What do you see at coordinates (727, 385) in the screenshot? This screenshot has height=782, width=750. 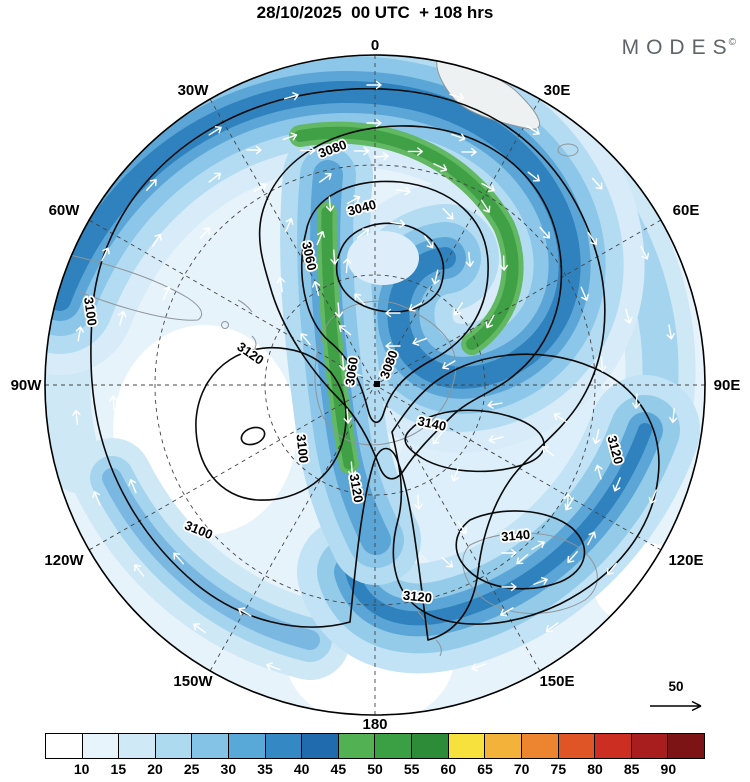 I see `longitude-label: 90E` at bounding box center [727, 385].